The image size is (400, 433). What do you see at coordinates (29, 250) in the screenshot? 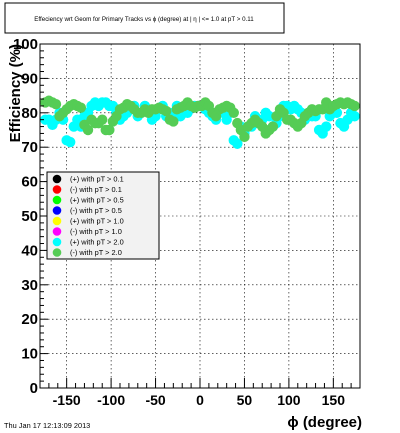
I see `y-tick-label: 40` at bounding box center [29, 250].